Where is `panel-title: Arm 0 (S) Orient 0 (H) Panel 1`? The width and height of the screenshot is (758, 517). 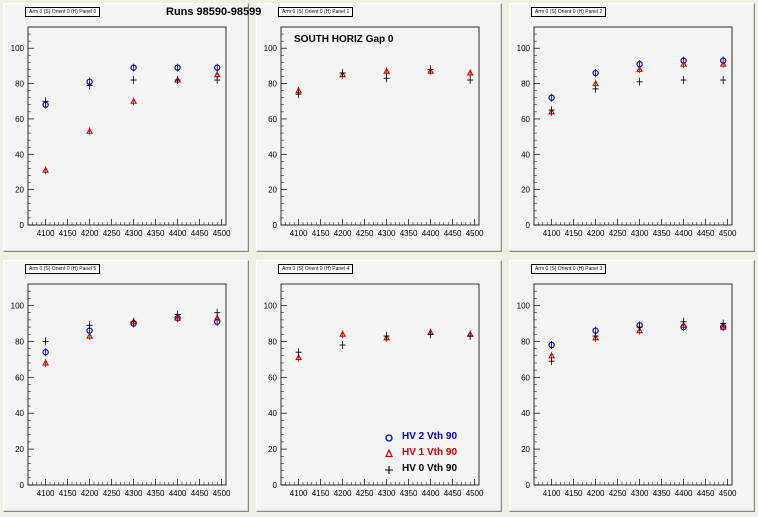 panel-title: Arm 0 (S) Orient 0 (H) Panel 1 is located at coordinates (316, 12).